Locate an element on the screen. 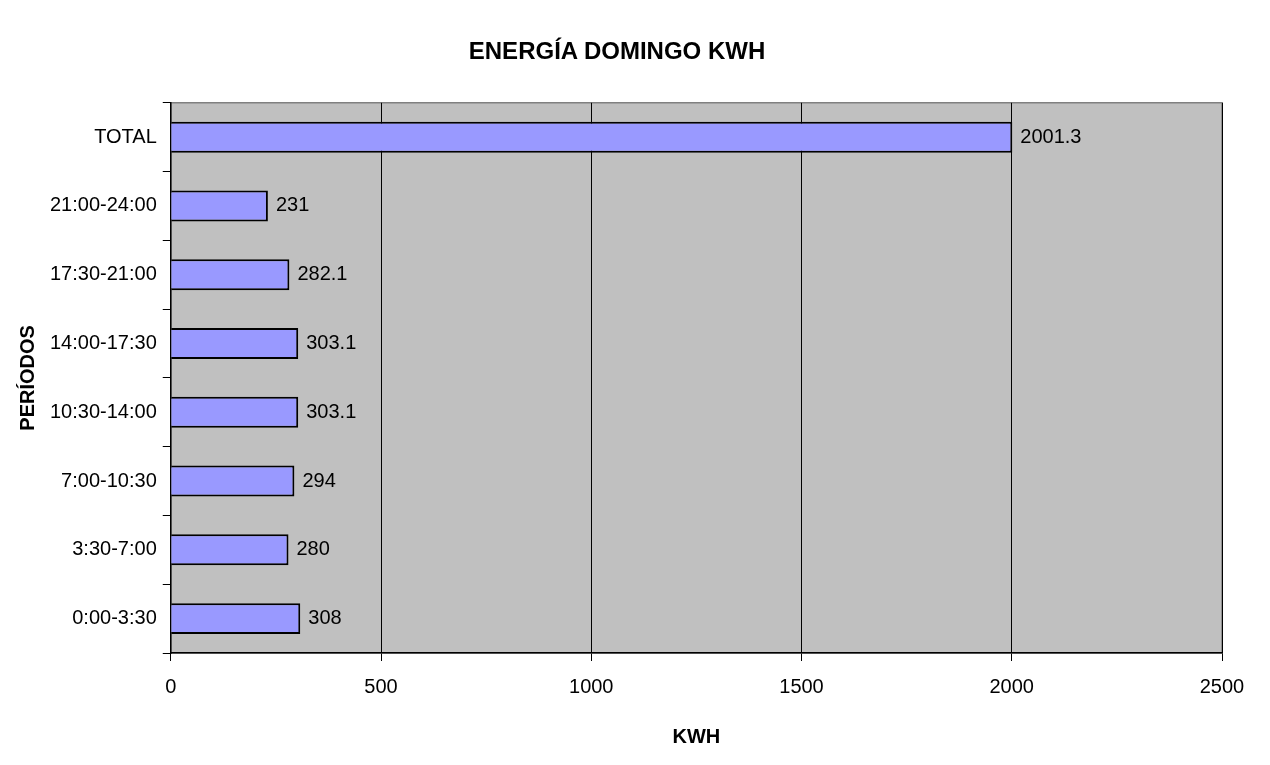 Image resolution: width=1270 pixels, height=765 pixels. x-axis-title: KWH is located at coordinates (696, 735).